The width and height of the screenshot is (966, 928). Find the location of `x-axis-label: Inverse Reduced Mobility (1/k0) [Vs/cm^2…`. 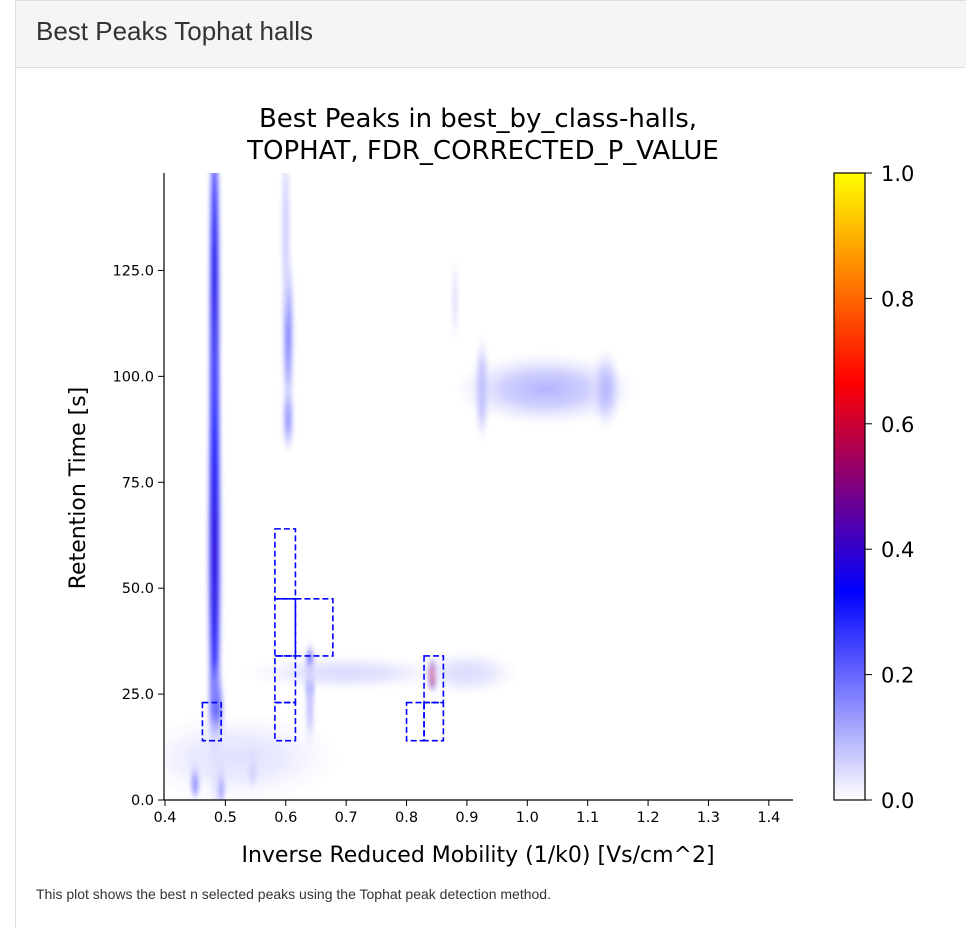

x-axis-label: Inverse Reduced Mobility (1/k0) [Vs/cm^2… is located at coordinates (477, 855).